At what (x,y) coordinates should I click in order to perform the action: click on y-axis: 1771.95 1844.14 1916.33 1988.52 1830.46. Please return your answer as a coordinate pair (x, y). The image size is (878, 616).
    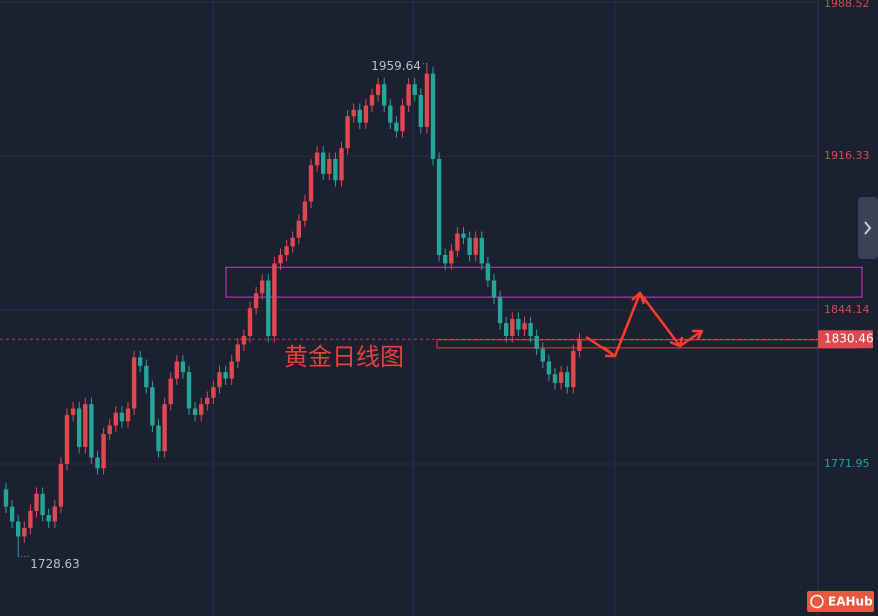
    Looking at the image, I should click on (846, 235).